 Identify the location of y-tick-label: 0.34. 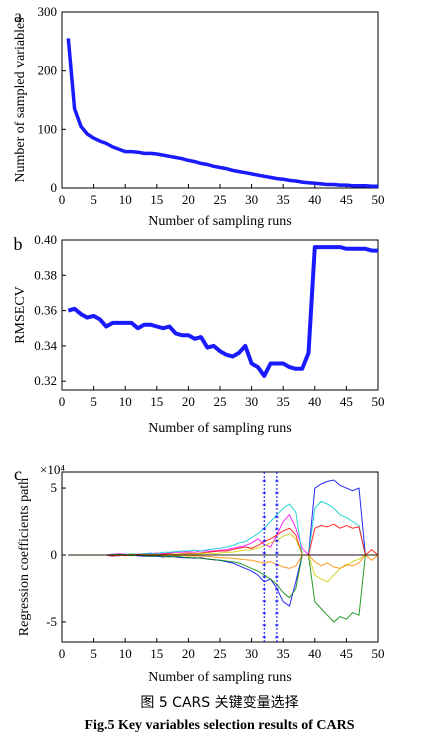
(45, 345).